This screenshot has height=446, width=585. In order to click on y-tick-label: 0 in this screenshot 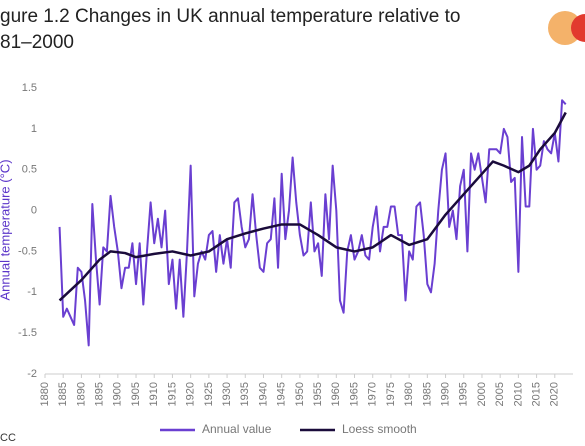, I will do `click(34, 210)`.